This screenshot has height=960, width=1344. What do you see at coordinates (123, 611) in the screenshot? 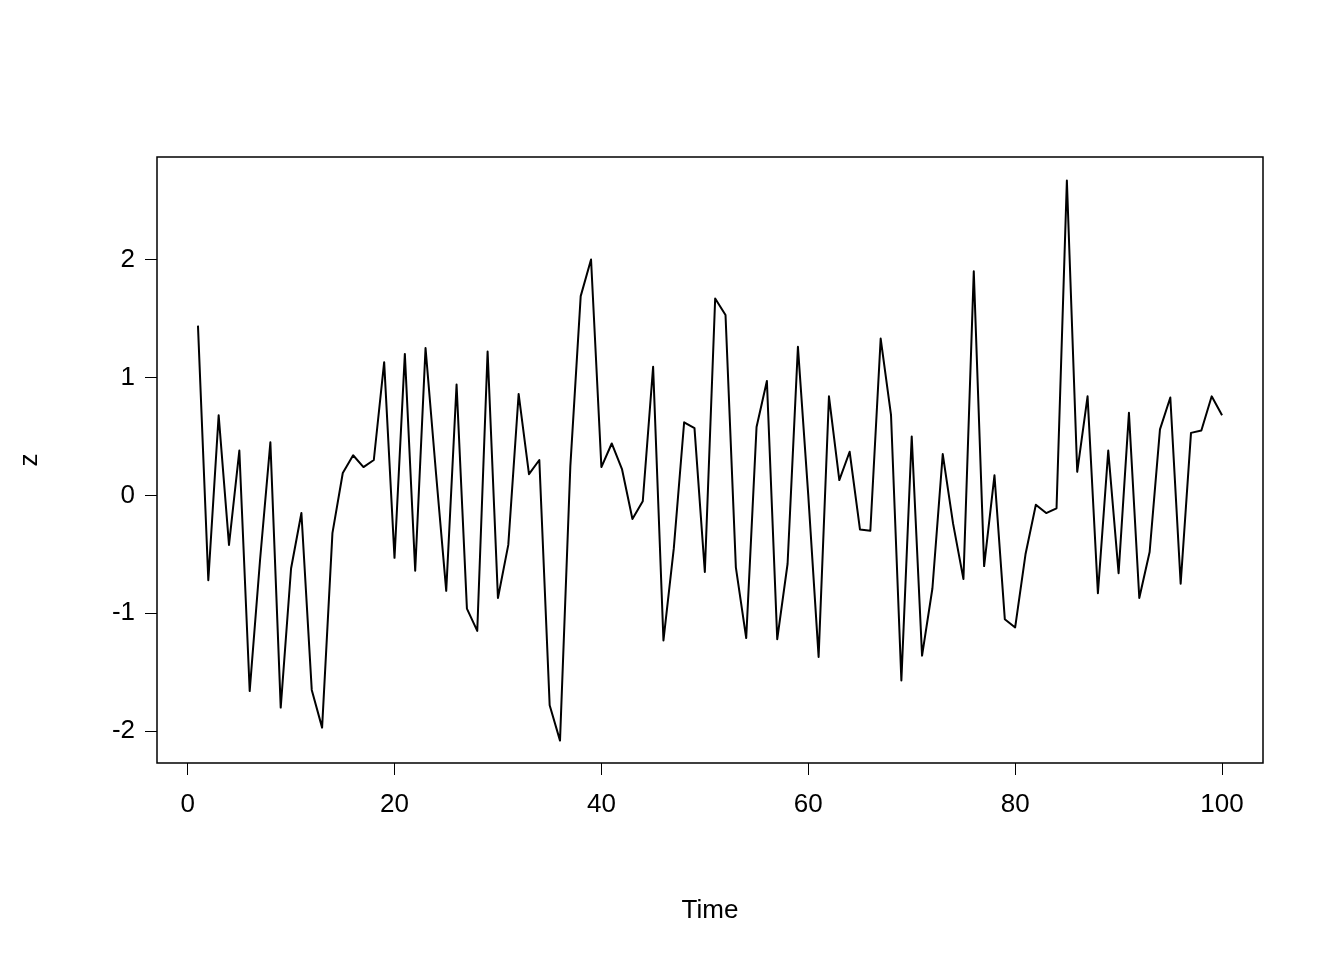
I see `y-tick-label: -1` at bounding box center [123, 611].